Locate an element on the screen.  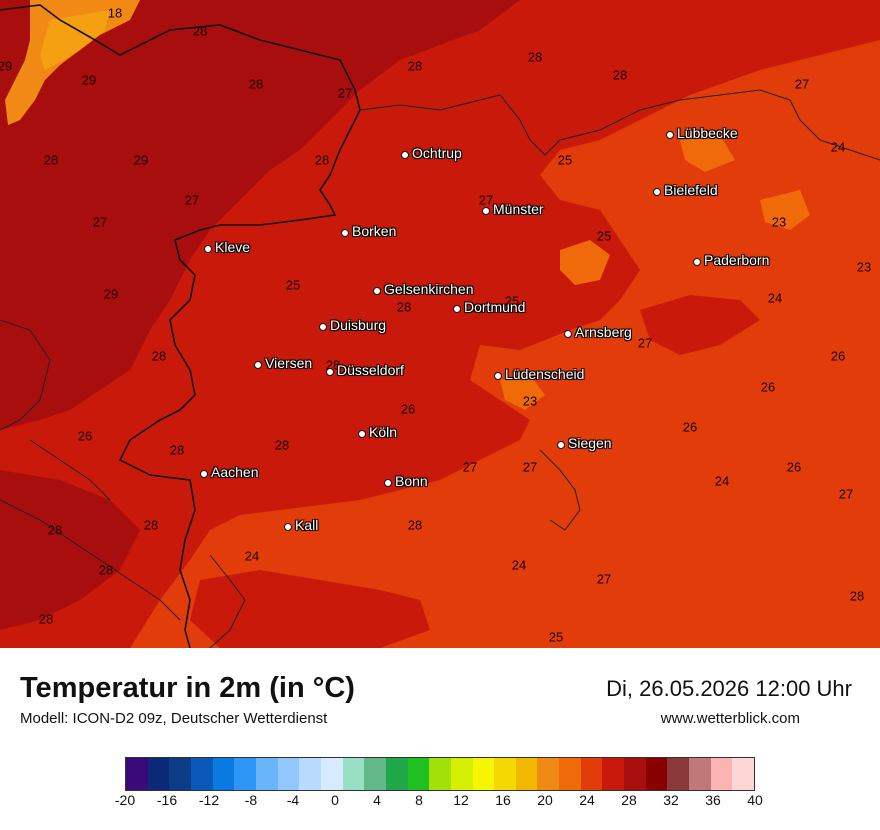
city-label: Münster is located at coordinates (518, 209).